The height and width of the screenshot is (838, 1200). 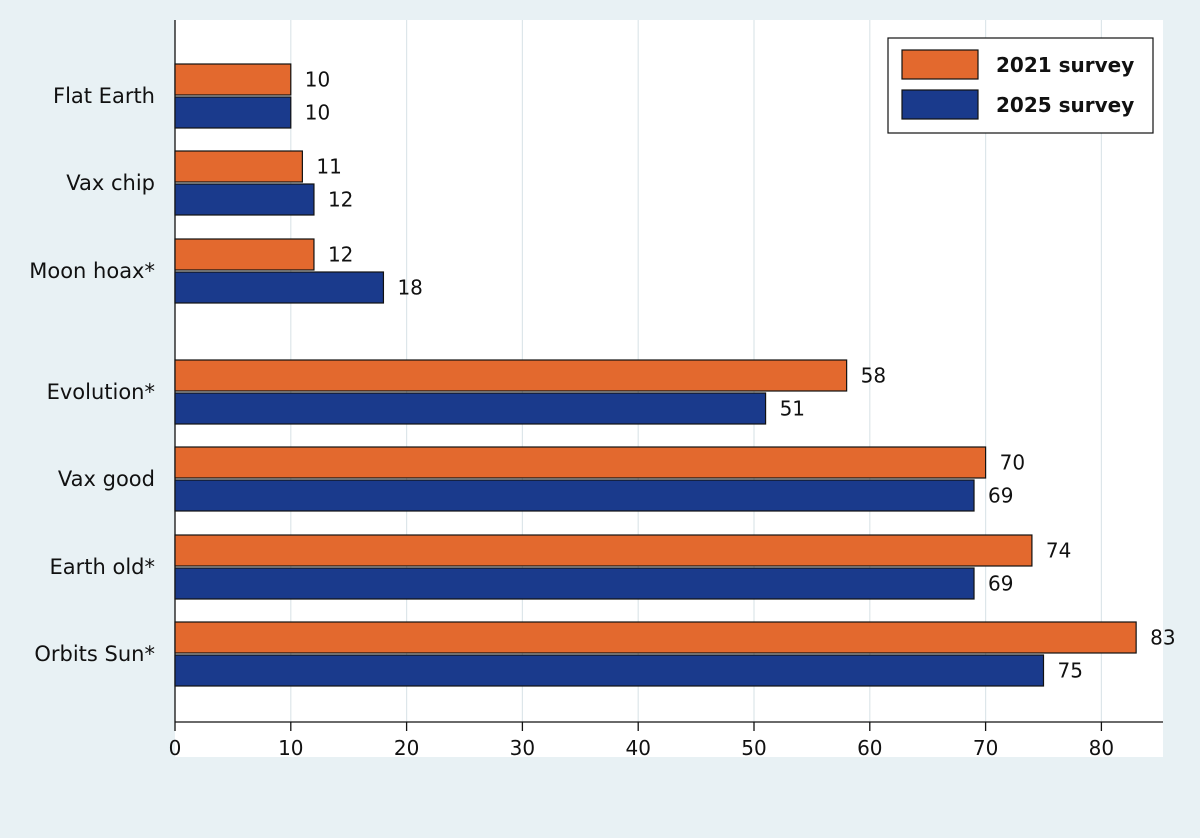 What do you see at coordinates (940, 104) in the screenshot?
I see `legend-swatch-2025` at bounding box center [940, 104].